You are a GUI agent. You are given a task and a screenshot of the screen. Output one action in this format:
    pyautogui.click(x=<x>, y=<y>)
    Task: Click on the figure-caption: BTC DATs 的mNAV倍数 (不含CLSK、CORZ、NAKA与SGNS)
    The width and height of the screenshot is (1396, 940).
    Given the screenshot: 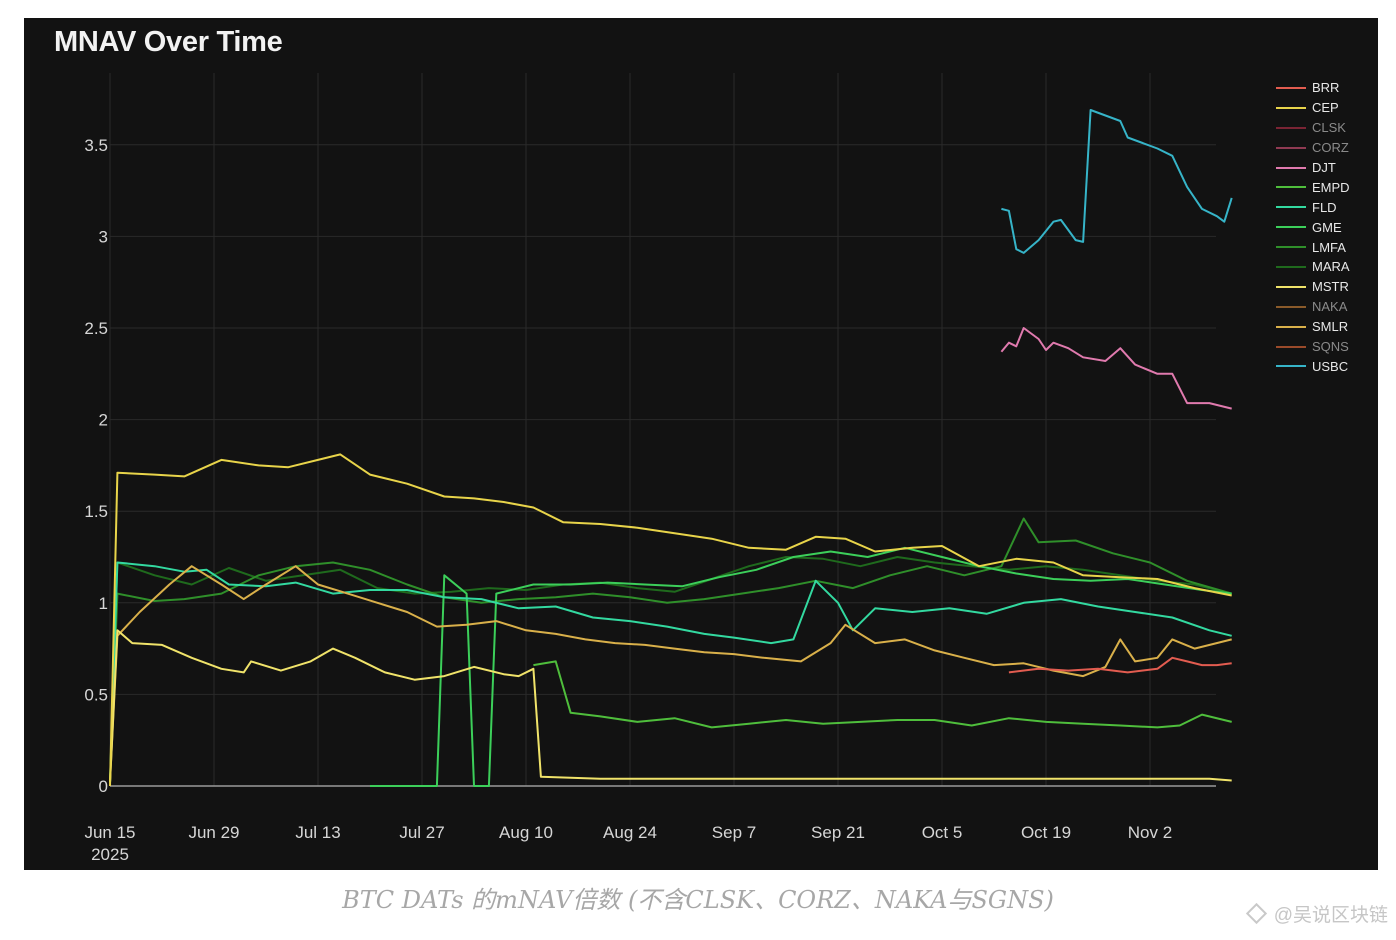 What is the action you would take?
    pyautogui.click(x=698, y=900)
    